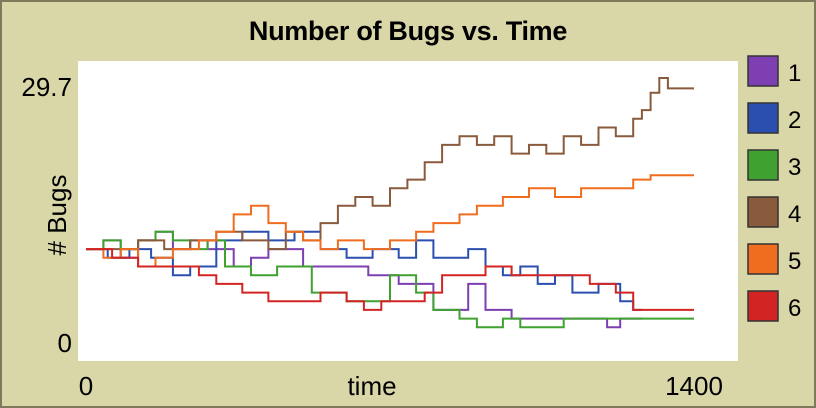 Image resolution: width=816 pixels, height=408 pixels. Describe the element at coordinates (794, 120) in the screenshot. I see `legend-label-2: 2` at that location.